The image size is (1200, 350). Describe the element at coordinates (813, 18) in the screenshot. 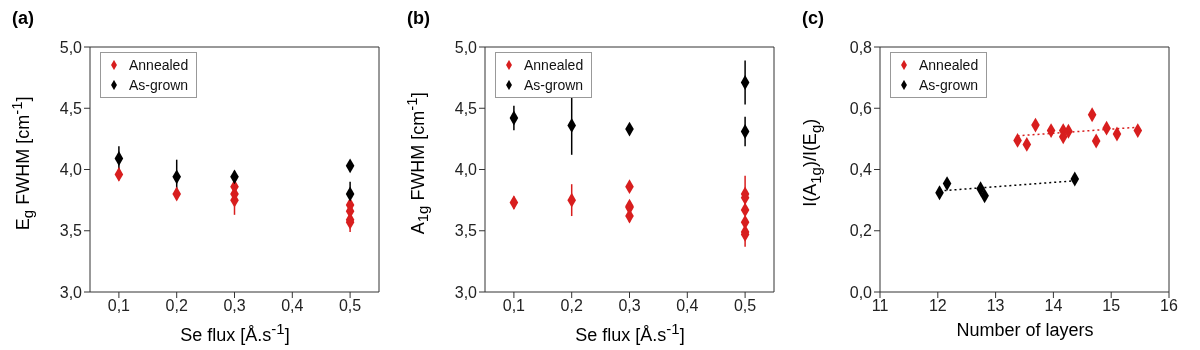

I see `chart-title: (c)` at that location.